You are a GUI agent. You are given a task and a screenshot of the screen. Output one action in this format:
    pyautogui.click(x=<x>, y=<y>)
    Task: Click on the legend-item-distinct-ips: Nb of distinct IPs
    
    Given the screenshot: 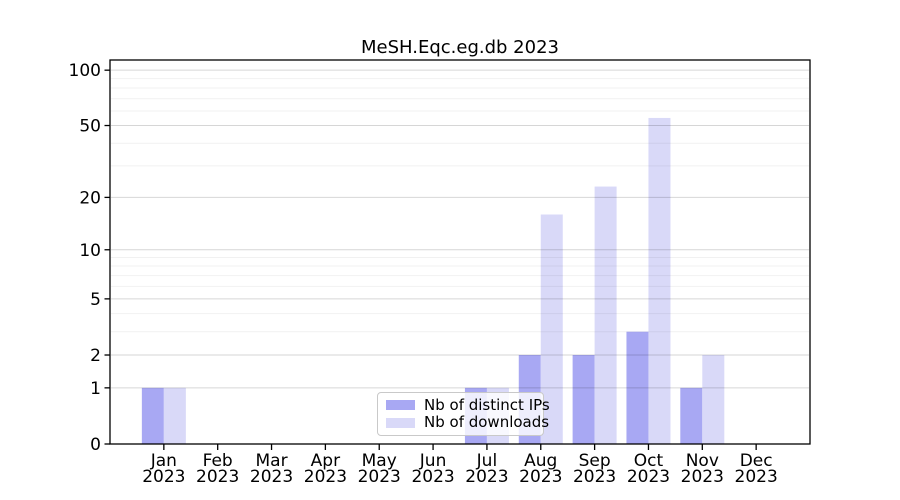 What is the action you would take?
    pyautogui.click(x=468, y=405)
    